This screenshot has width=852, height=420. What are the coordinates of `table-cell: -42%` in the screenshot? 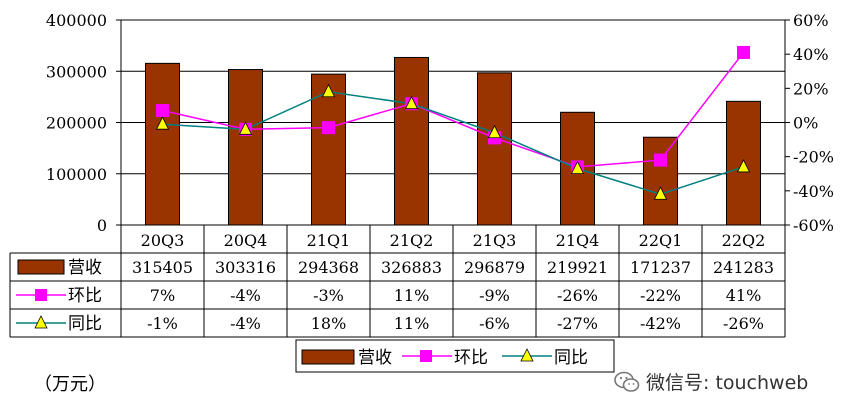 It's located at (660, 323).